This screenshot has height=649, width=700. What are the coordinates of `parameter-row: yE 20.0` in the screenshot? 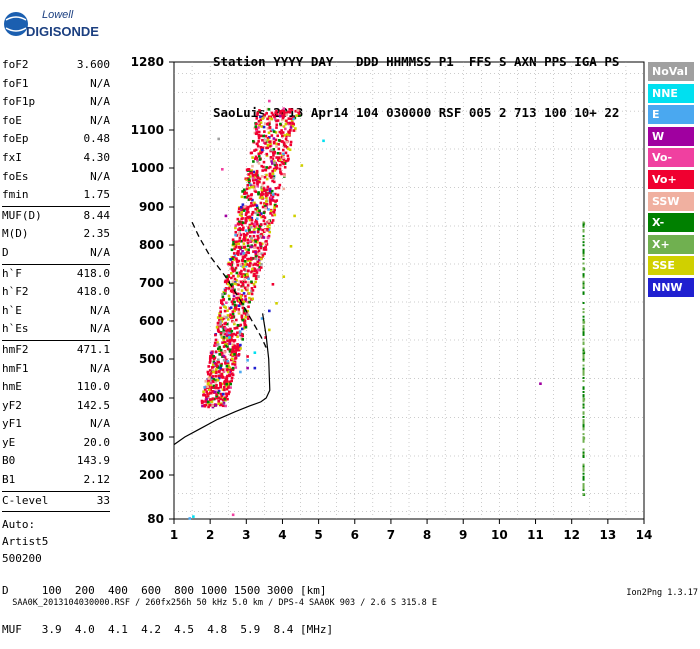 It's located at (56, 443).